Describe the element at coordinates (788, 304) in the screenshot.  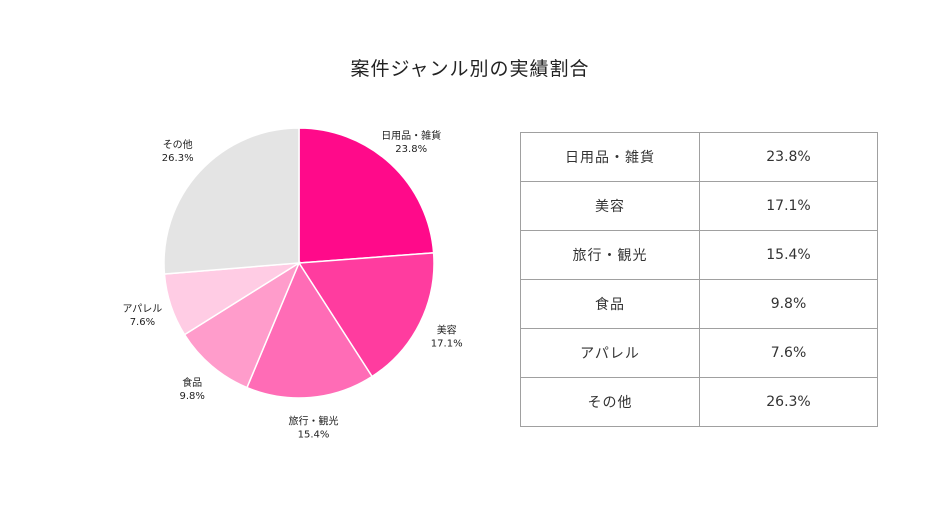
I see `table-cell-value: 9.8%` at that location.